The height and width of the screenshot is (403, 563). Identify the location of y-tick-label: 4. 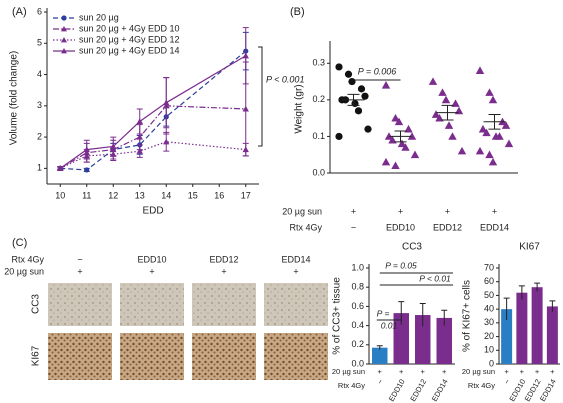
(39, 74).